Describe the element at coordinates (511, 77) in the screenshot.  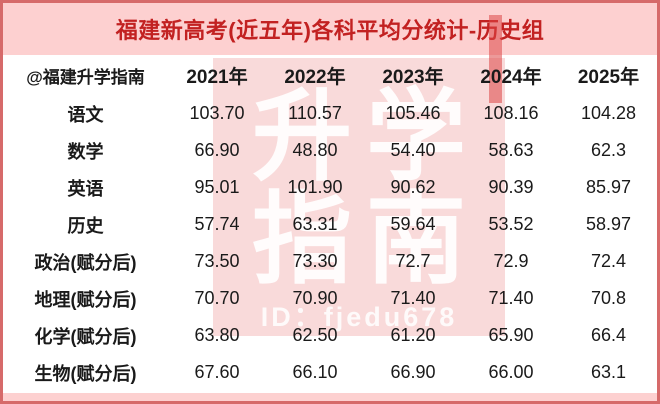
I see `column-header-2024: 2024年` at that location.